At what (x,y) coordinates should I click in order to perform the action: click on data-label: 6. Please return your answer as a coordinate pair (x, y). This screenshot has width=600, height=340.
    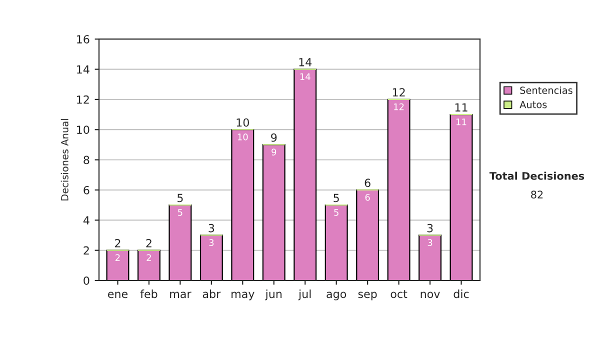
    Looking at the image, I should click on (367, 197).